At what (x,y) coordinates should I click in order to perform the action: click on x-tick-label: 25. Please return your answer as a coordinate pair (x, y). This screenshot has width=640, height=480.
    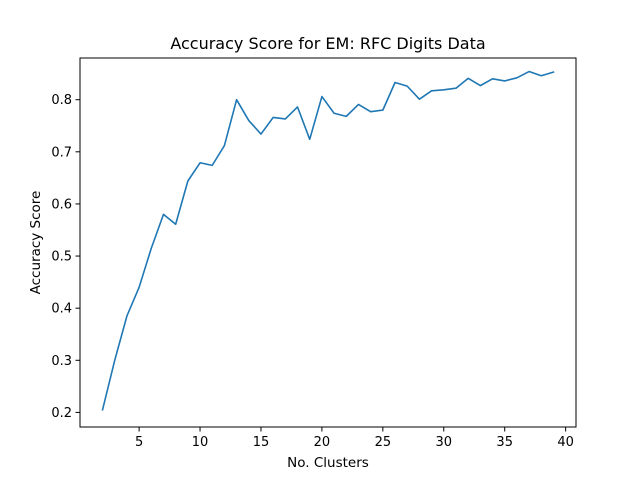
    Looking at the image, I should click on (383, 442).